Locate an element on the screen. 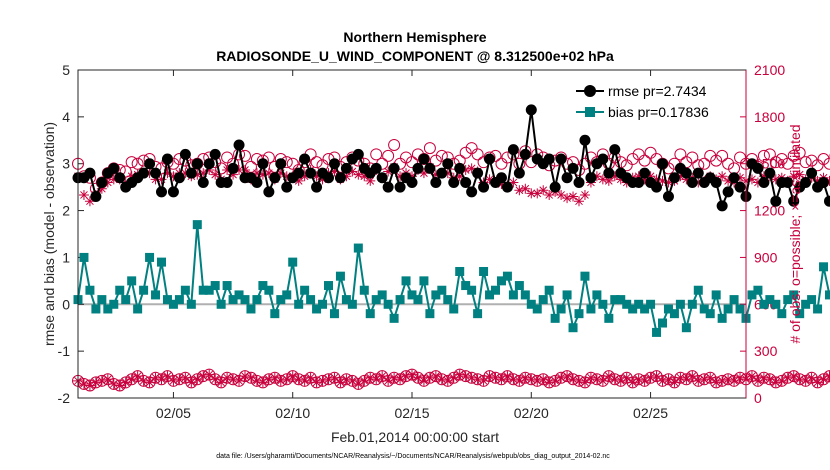 The height and width of the screenshot is (470, 830). x-tick-label: 02/25 is located at coordinates (650, 413).